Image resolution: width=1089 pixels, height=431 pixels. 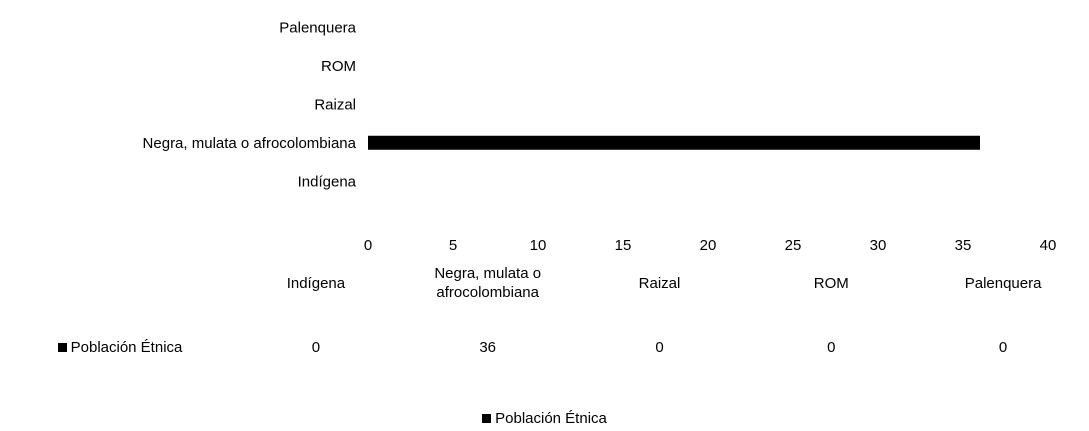 I want to click on x-tick-label: 25, so click(x=793, y=245).